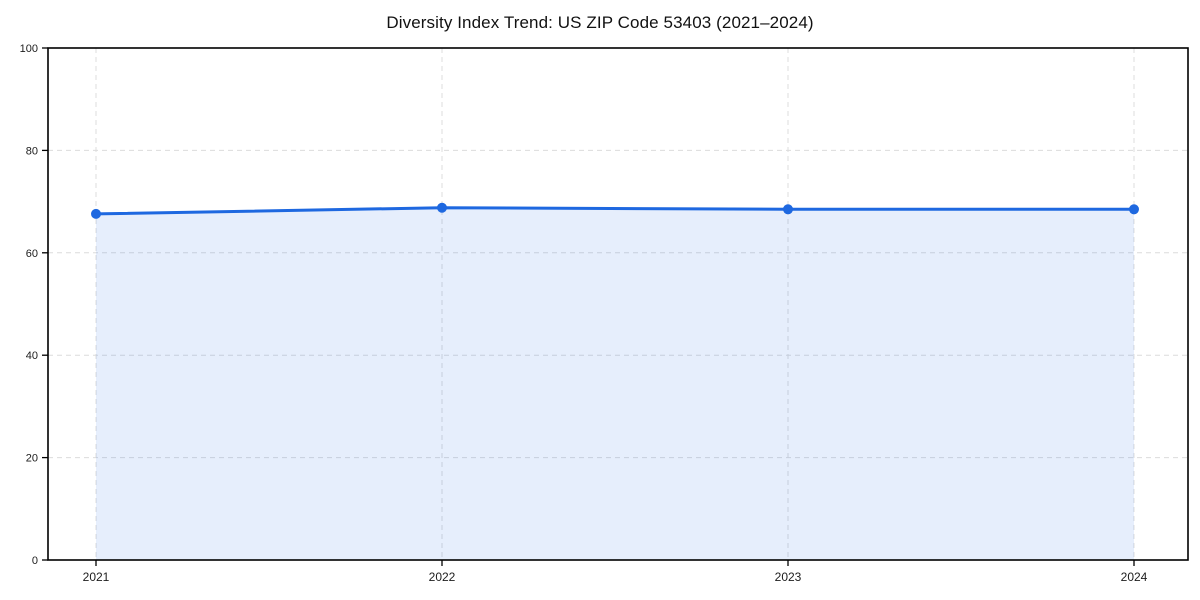 This screenshot has height=600, width=1200. I want to click on y-tick-label: 80, so click(32, 151).